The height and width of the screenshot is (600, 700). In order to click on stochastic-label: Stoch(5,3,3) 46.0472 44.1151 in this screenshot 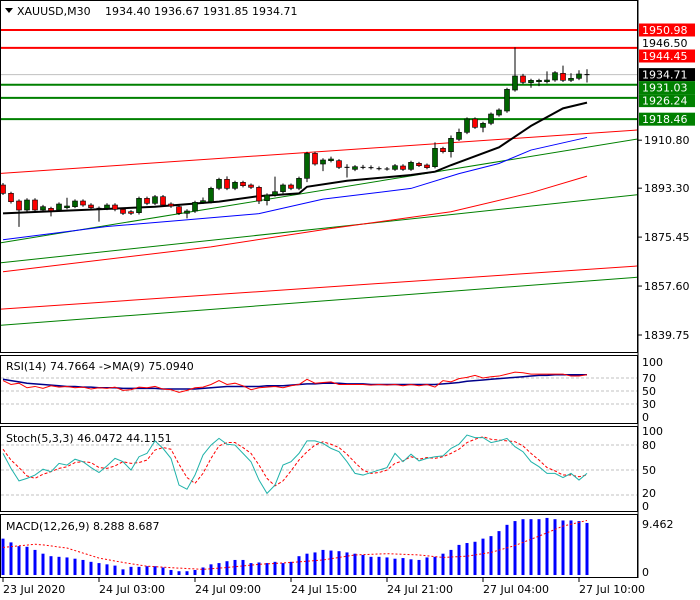, I will do `click(89, 438)`.